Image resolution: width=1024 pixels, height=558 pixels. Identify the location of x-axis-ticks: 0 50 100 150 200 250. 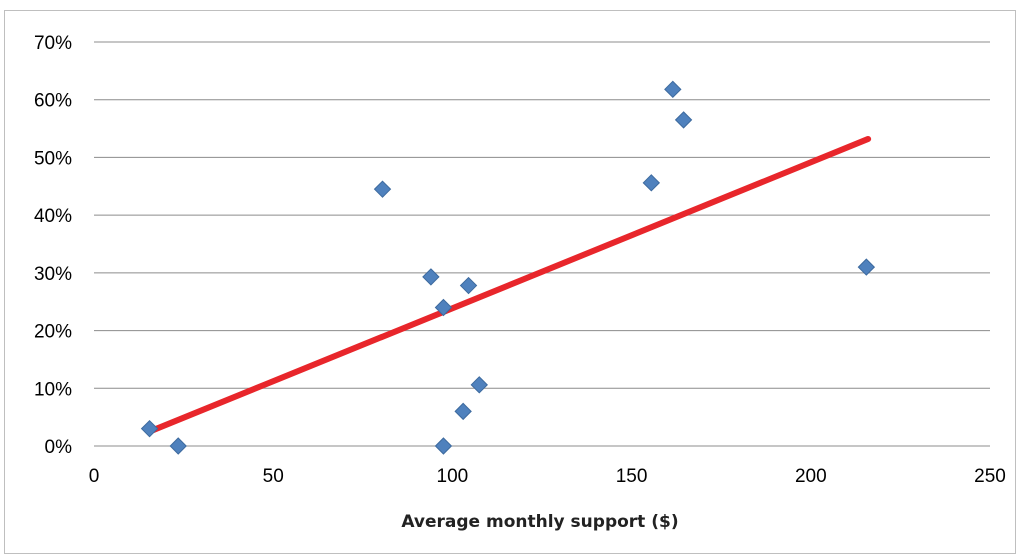
(547, 476).